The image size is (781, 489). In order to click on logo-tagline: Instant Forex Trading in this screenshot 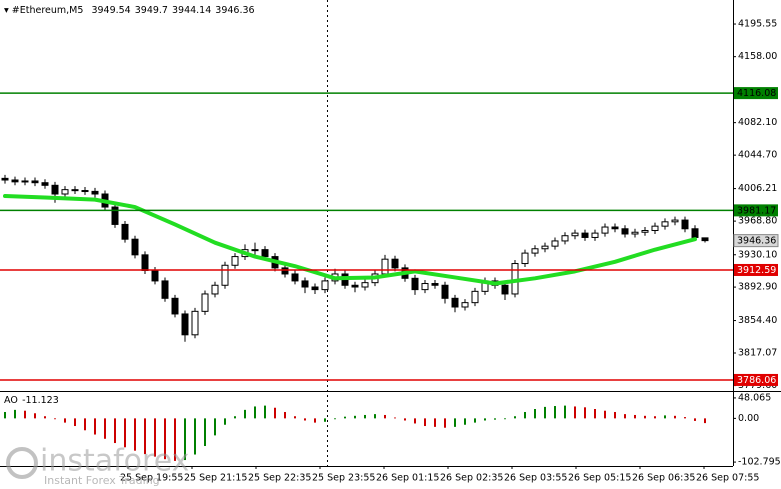, I will do `click(102, 480)`.